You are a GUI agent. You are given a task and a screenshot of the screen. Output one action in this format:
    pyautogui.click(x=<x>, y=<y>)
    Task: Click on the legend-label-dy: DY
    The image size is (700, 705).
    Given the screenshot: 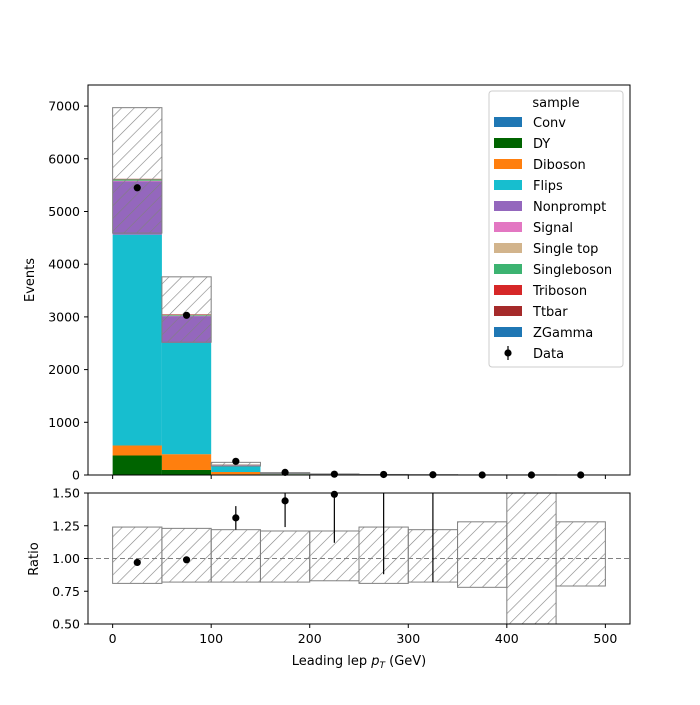 What is the action you would take?
    pyautogui.click(x=541, y=144)
    